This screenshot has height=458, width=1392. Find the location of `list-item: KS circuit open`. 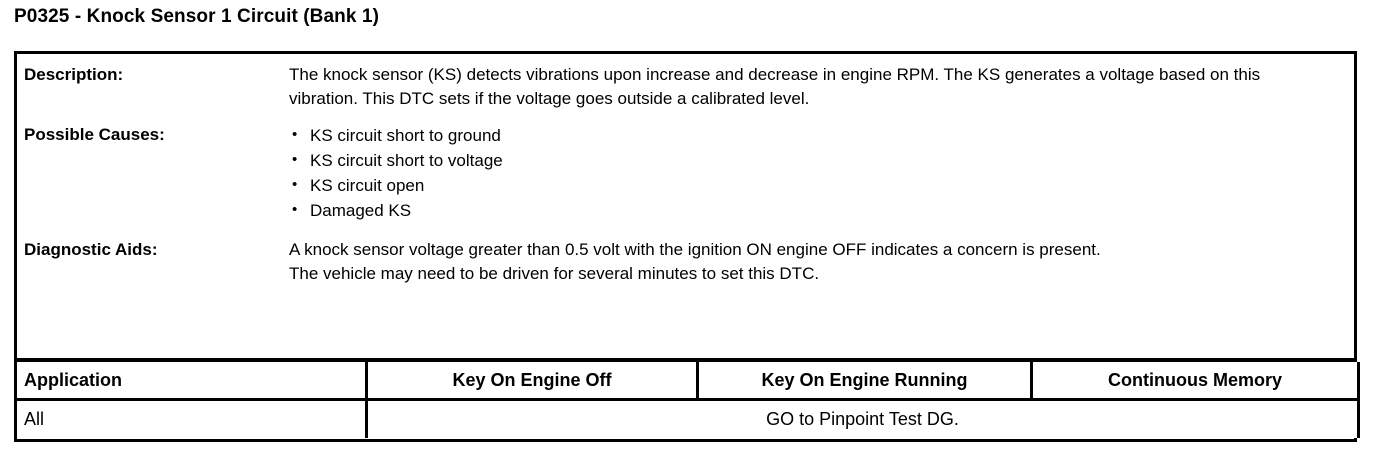

list-item: KS circuit open is located at coordinates (808, 185).